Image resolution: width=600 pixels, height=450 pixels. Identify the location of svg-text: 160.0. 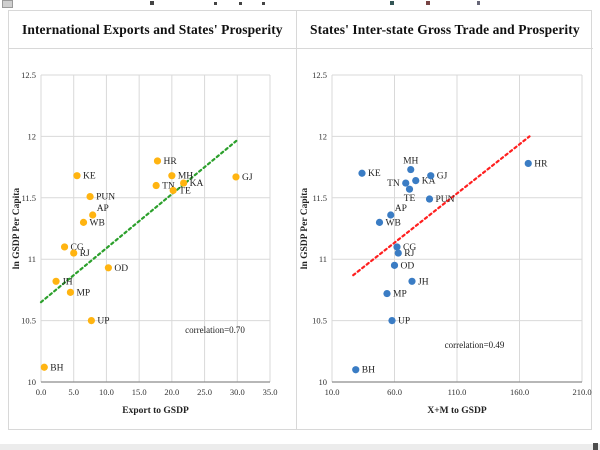
(519, 392).